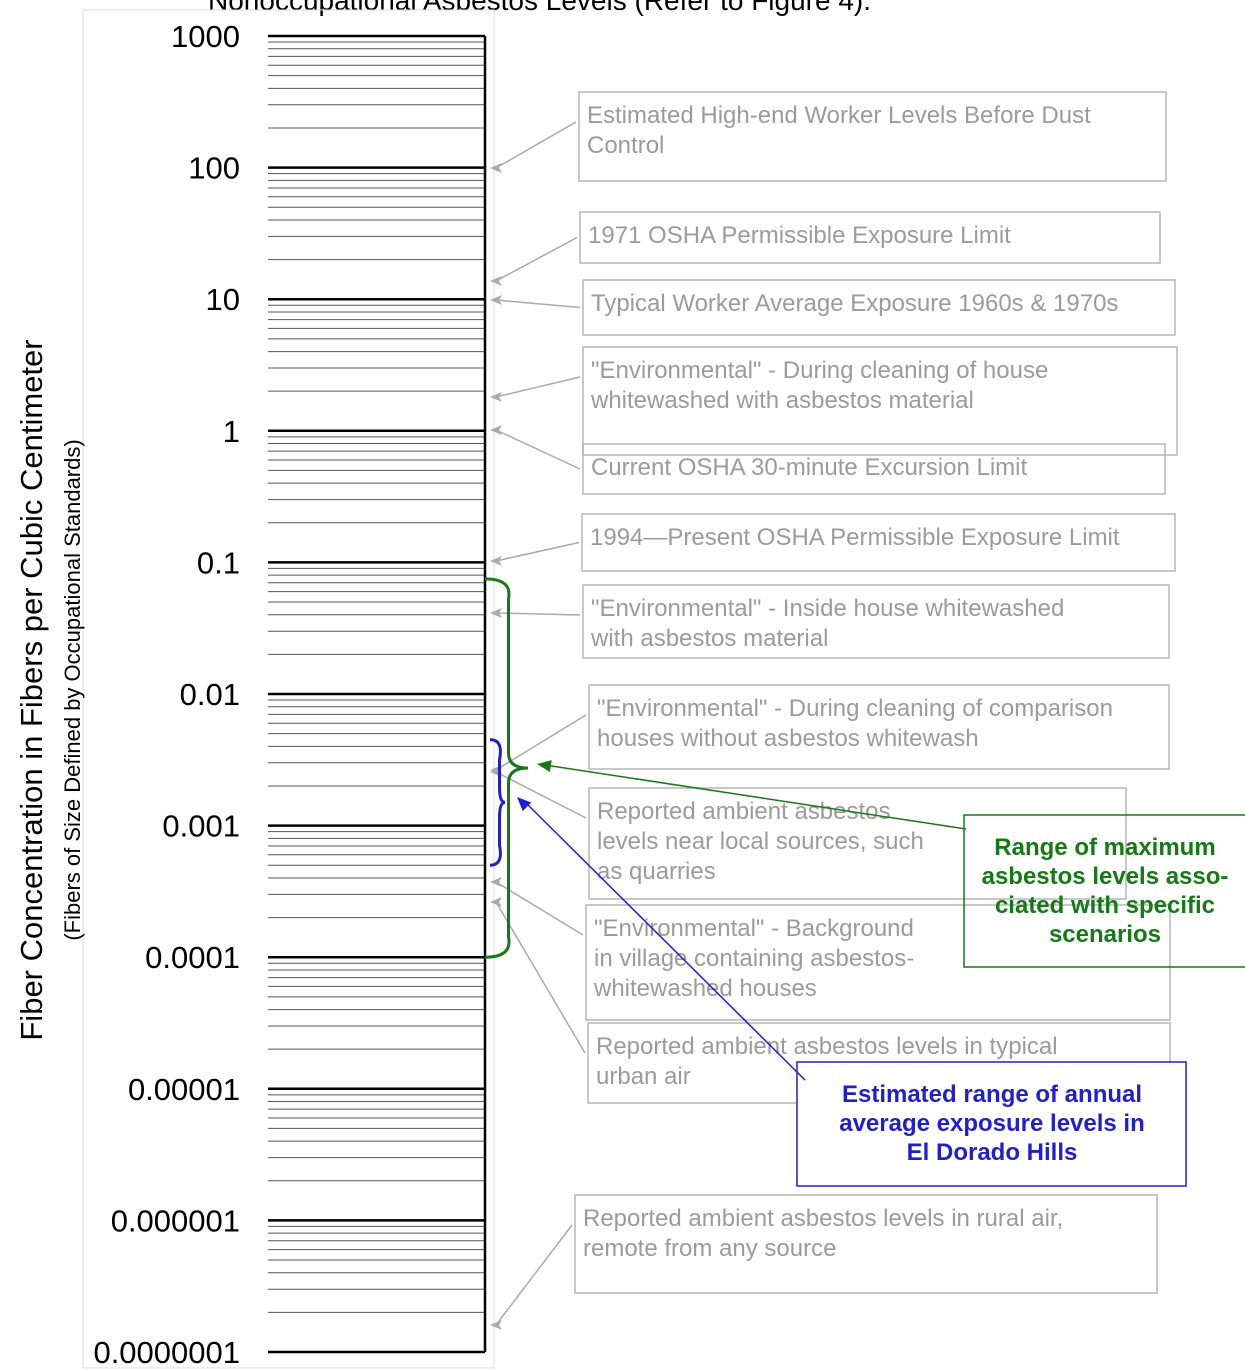  Describe the element at coordinates (992, 1152) in the screenshot. I see `range-label-text: El Dorado Hills` at that location.